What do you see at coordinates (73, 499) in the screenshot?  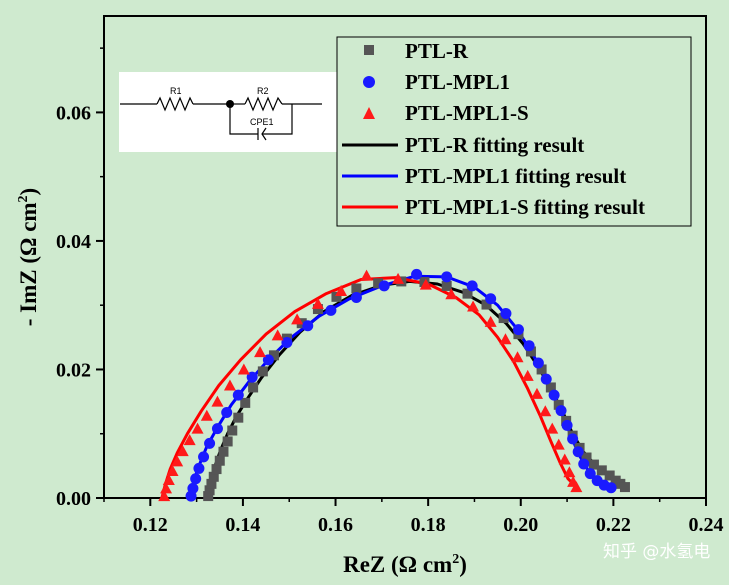 I see `y-tick-label: 0.00` at bounding box center [73, 499].